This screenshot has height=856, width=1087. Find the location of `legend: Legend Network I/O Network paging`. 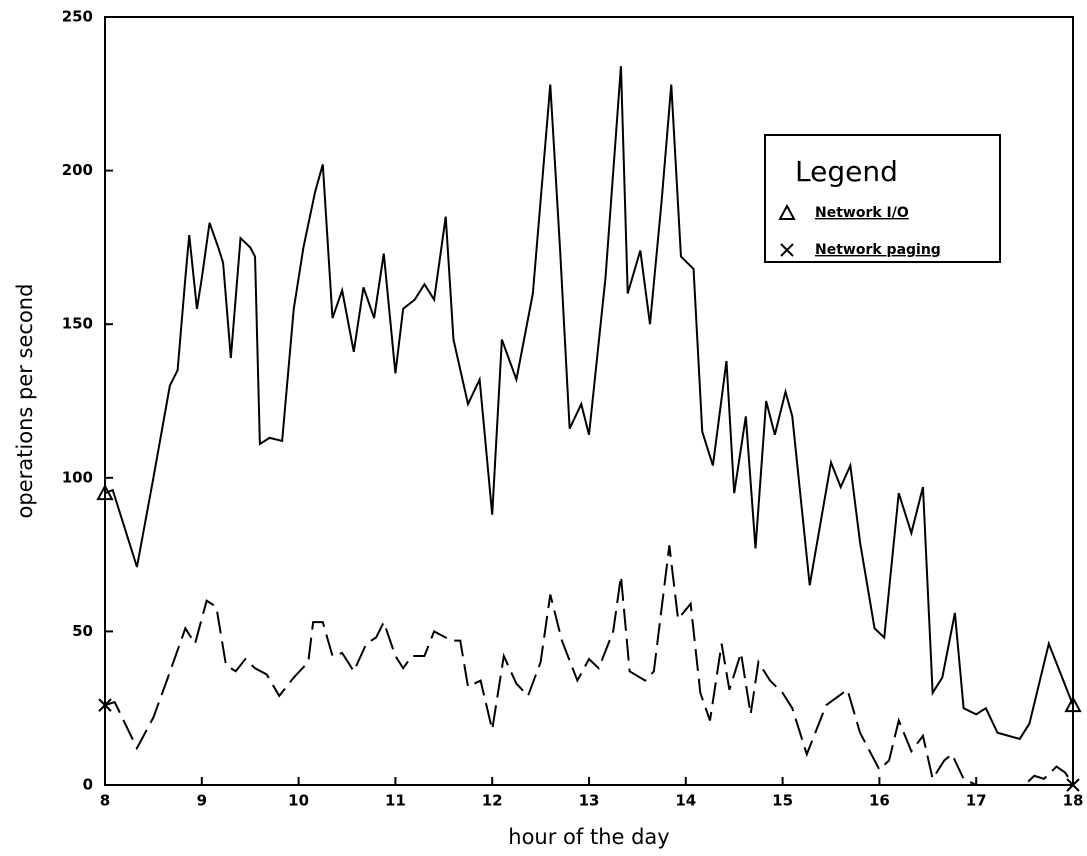

legend: Legend Network I/O Network paging is located at coordinates (882, 198).